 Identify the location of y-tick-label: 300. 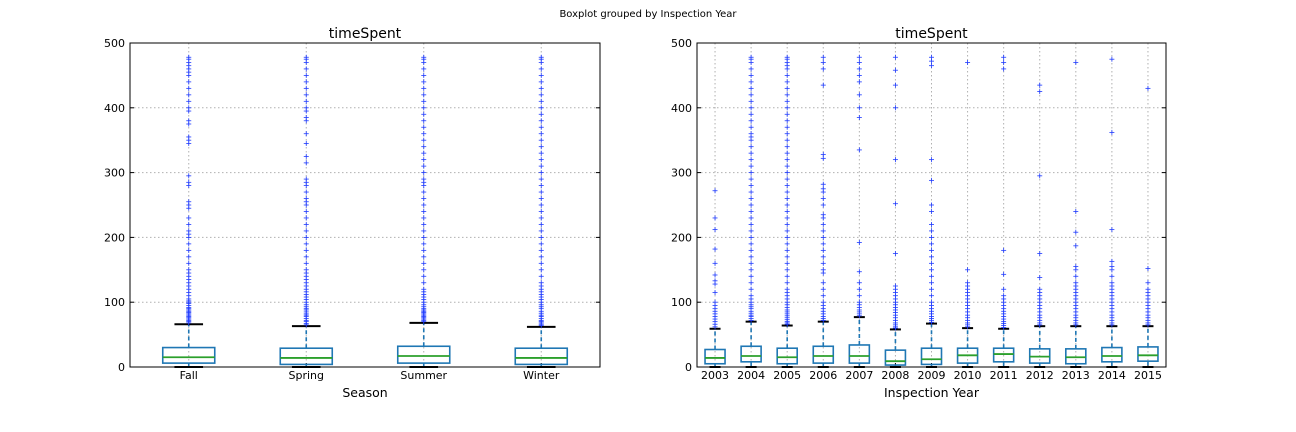
(681, 173).